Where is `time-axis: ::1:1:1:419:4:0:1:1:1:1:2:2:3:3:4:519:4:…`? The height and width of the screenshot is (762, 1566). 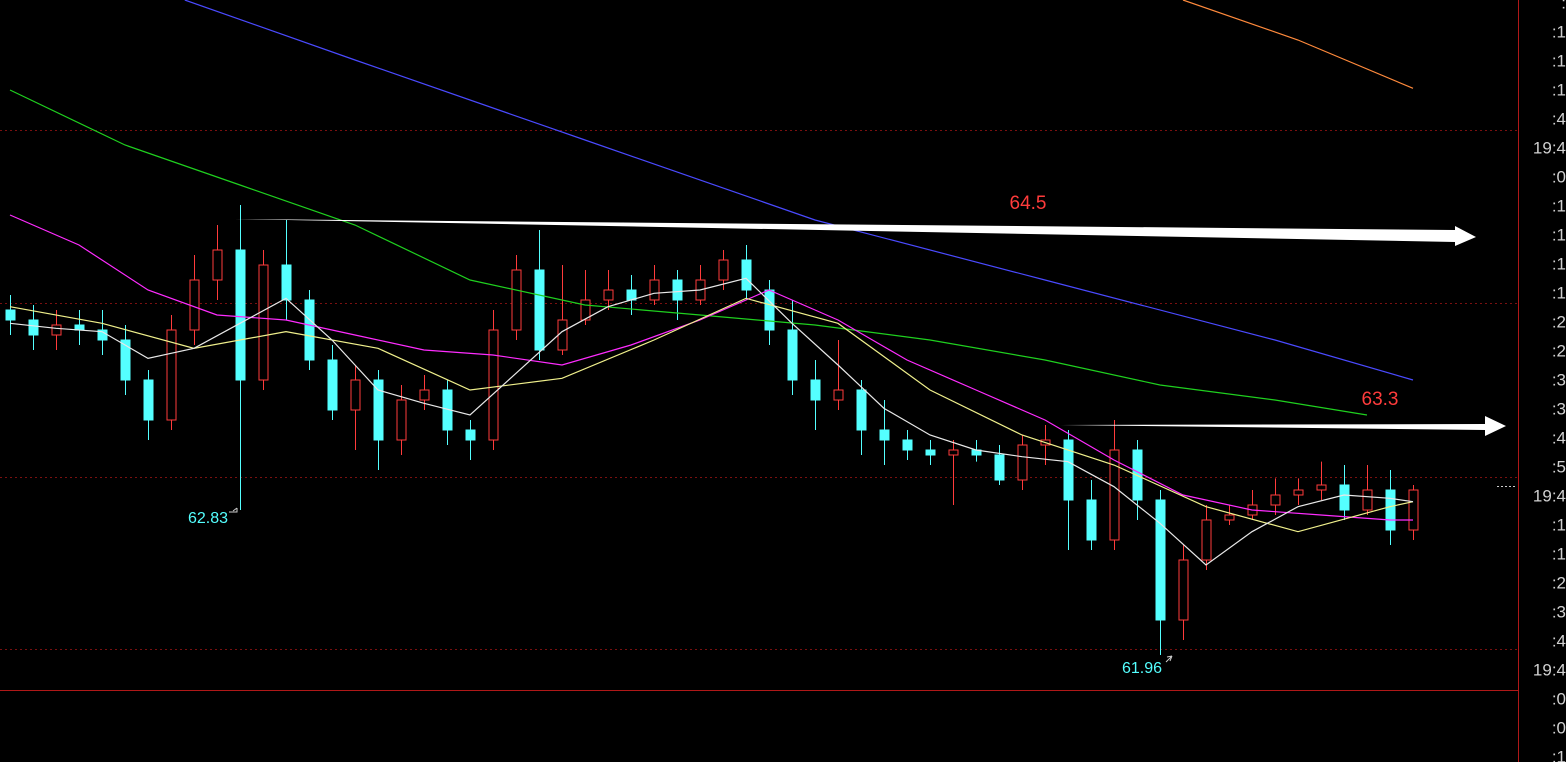 time-axis: ::1:1:1:419:4:0:1:1:1:1:2:2:3:3:4:519:4:… is located at coordinates (1549, 381).